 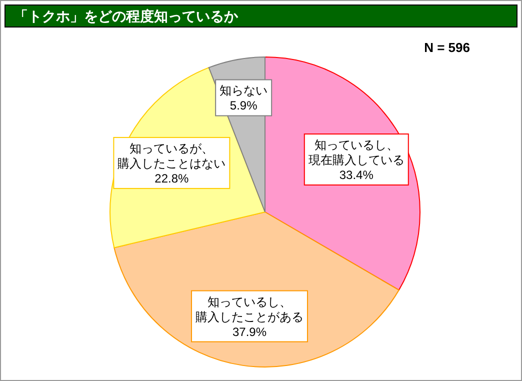 I want to click on title-bar: 「トクホ」をどの程度知っているか, so click(x=261, y=16).